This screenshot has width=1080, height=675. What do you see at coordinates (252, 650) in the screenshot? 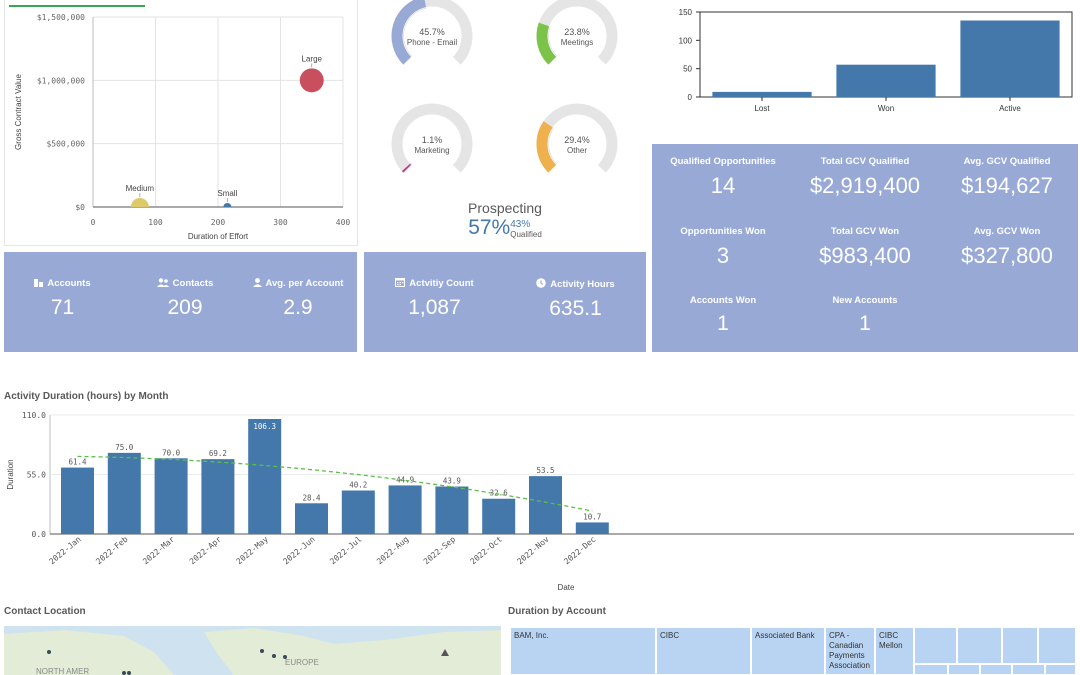
I see `contact-location-map: NORTH AMER EUROPE` at bounding box center [252, 650].